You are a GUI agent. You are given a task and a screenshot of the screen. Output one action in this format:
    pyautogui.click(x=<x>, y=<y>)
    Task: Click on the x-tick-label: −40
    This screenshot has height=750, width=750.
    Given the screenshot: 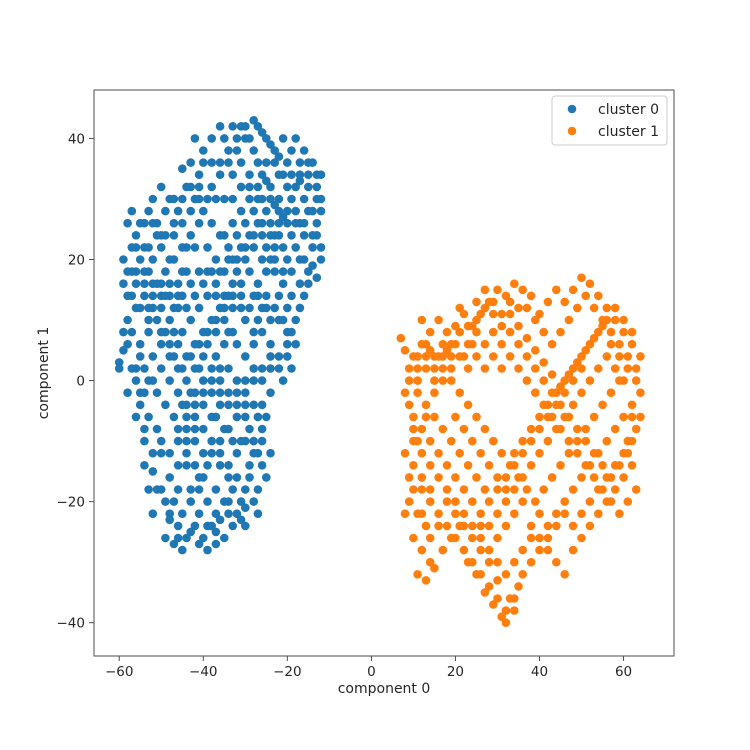 What is the action you would take?
    pyautogui.click(x=203, y=672)
    